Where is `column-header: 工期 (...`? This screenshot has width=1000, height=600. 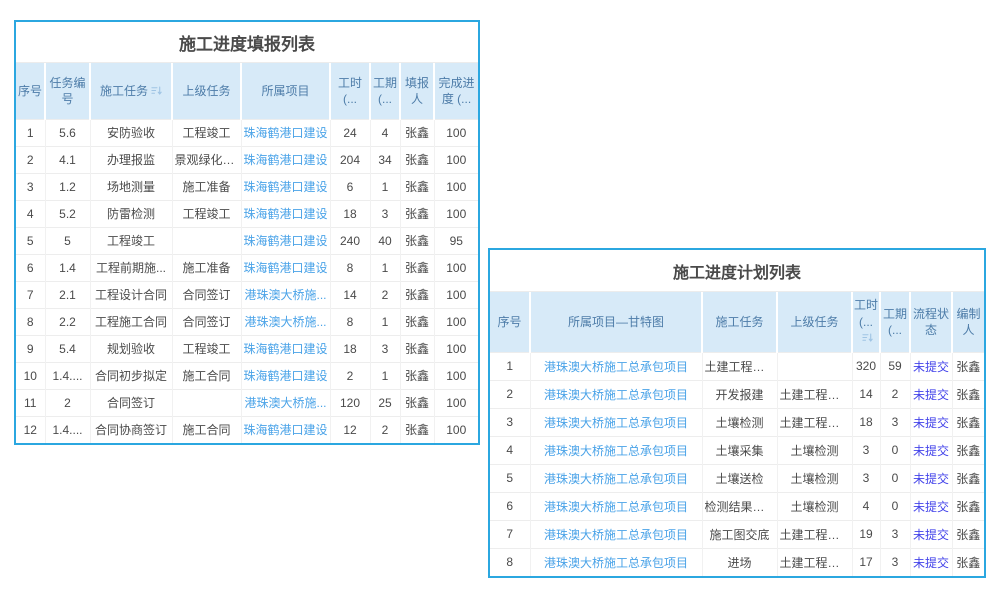 column-header: 工期 (... is located at coordinates (894, 322).